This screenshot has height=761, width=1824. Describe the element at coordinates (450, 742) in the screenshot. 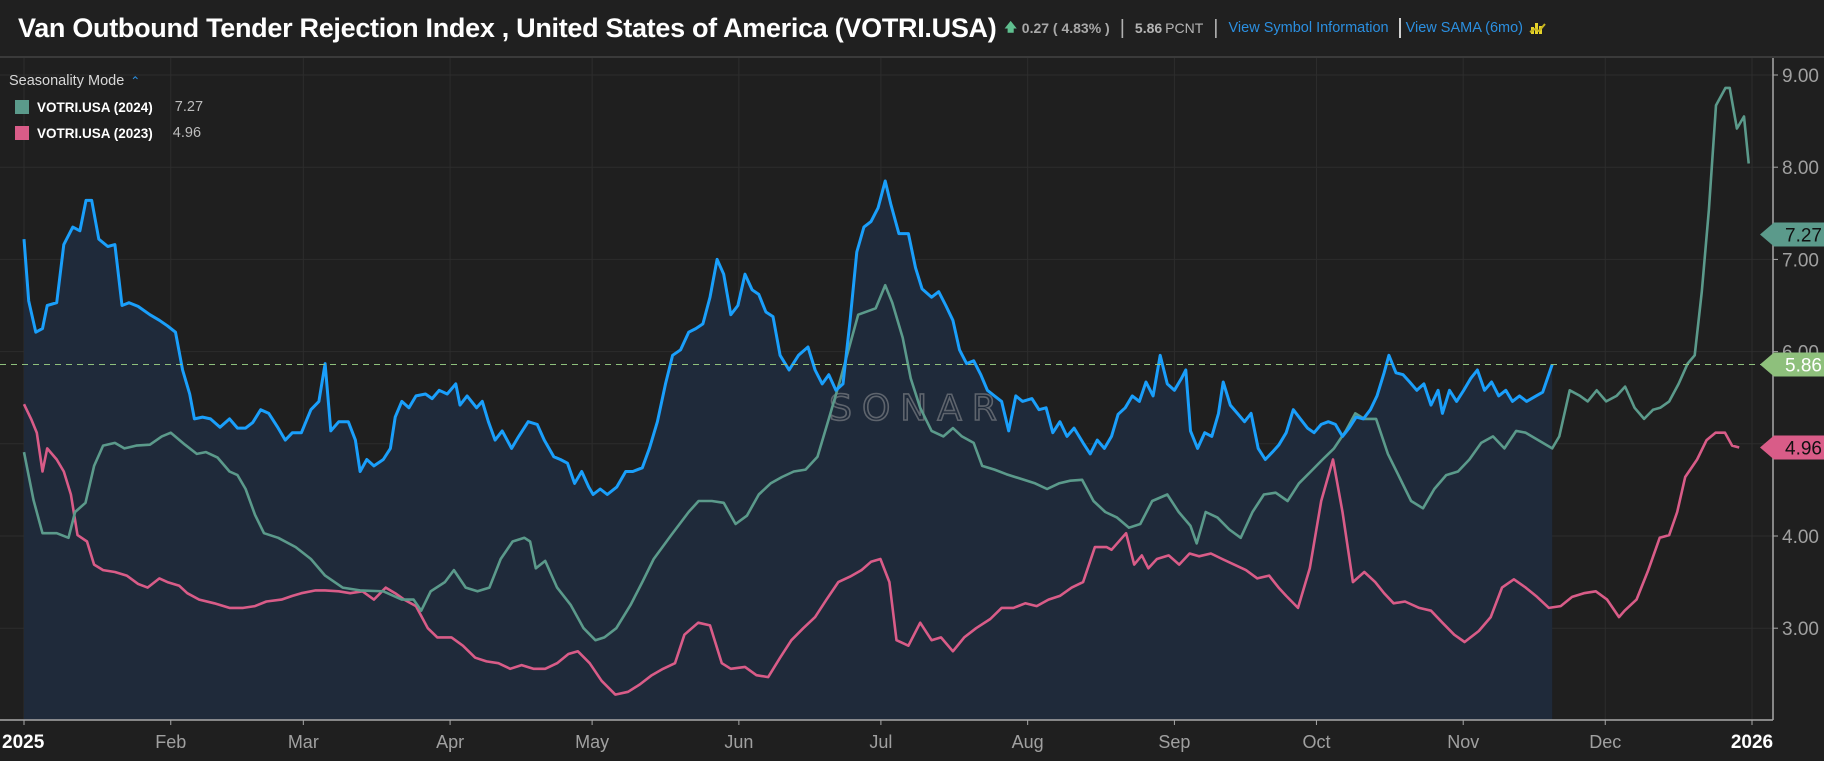

I see `x-tick-label: Apr` at that location.